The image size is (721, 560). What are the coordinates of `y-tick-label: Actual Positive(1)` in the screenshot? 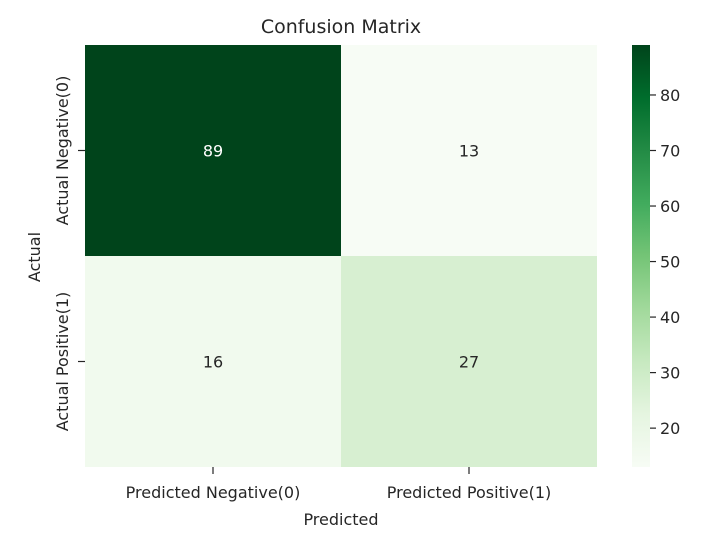 It's located at (62, 362).